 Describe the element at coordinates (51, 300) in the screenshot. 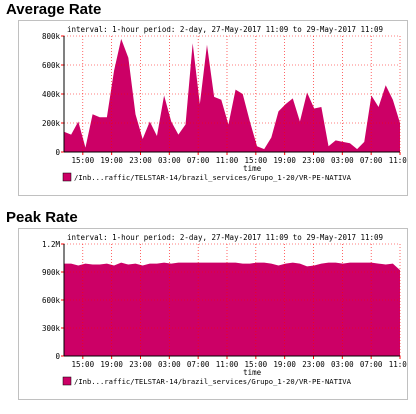

I see `peak-y-tick-label: 600k` at that location.